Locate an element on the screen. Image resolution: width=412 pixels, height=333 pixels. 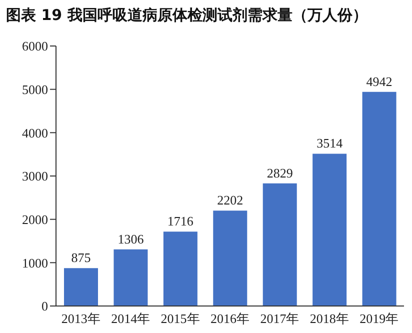
x-tick-label: 2014年 is located at coordinates (130, 318).